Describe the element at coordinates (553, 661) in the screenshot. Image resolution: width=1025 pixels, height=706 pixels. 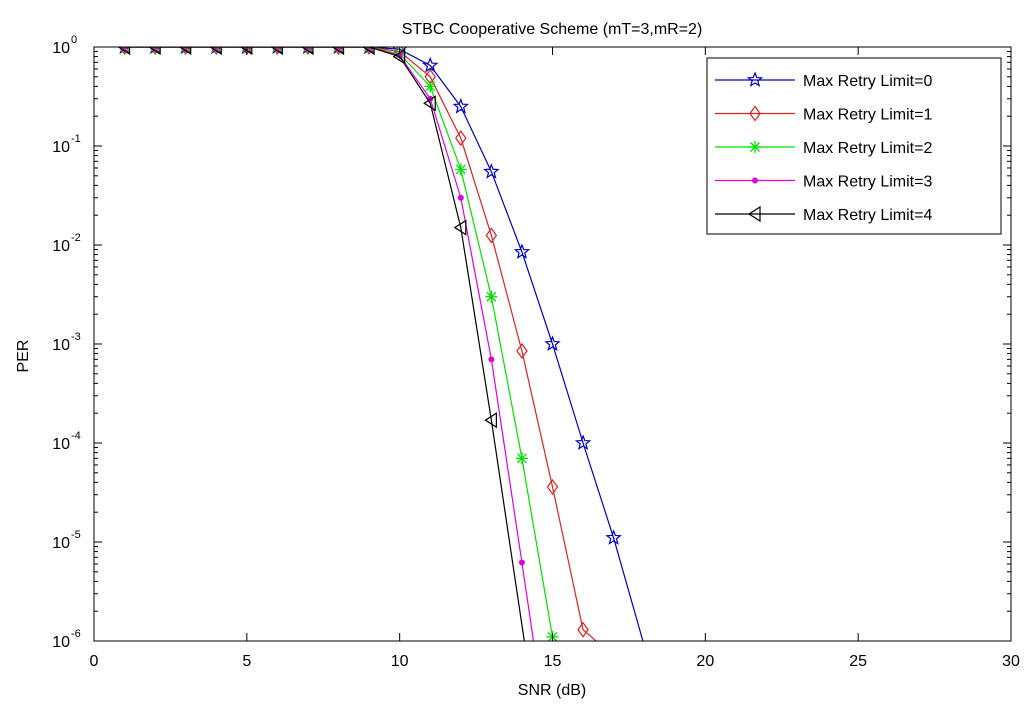
I see `x-tick-label: 15` at that location.